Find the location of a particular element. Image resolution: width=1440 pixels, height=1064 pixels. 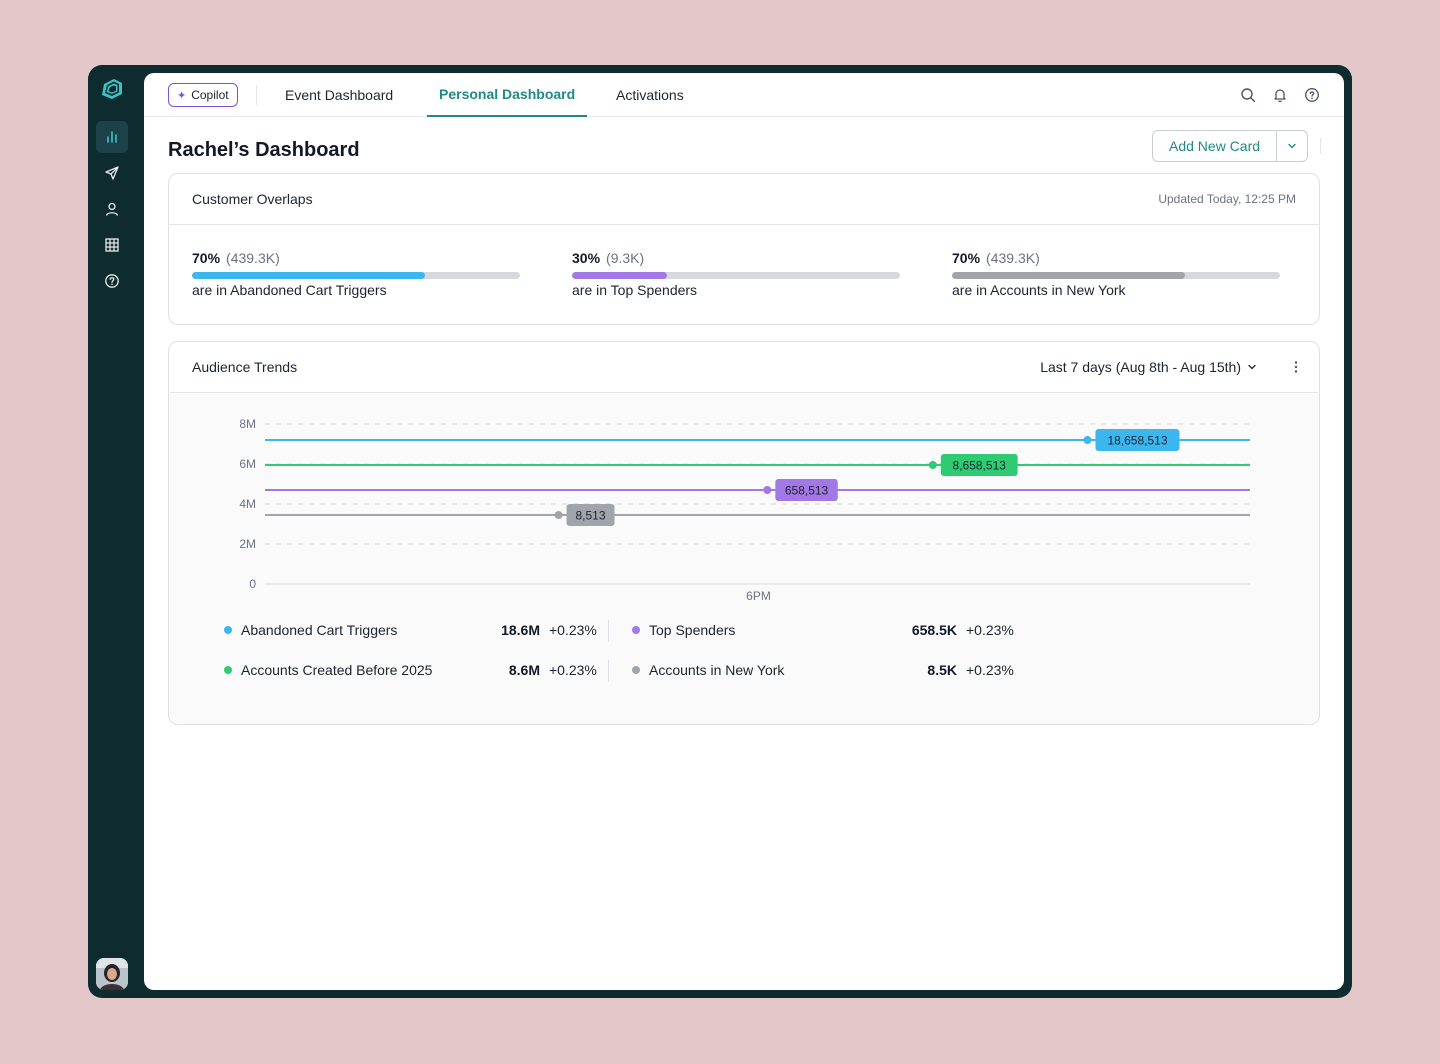

y-tick-label: 8M is located at coordinates (247, 424).